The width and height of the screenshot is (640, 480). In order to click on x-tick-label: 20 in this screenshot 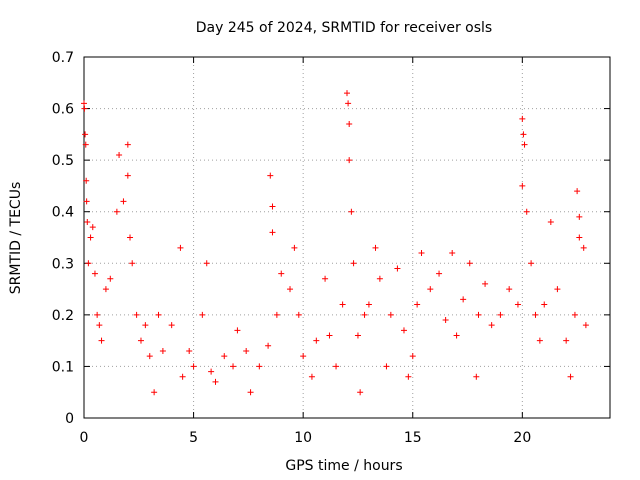, I will do `click(522, 438)`.